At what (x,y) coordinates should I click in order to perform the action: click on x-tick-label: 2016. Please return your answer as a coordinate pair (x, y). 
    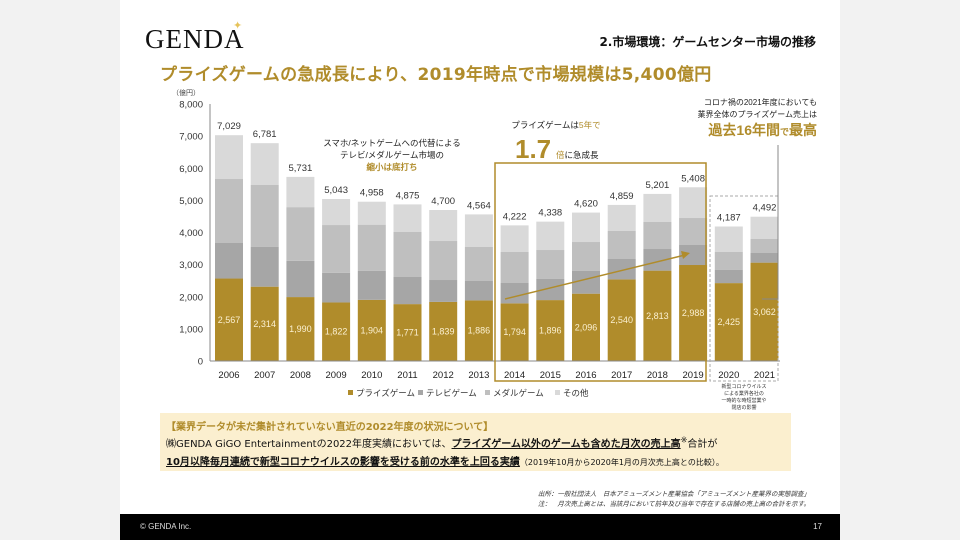
    Looking at the image, I should click on (585, 375).